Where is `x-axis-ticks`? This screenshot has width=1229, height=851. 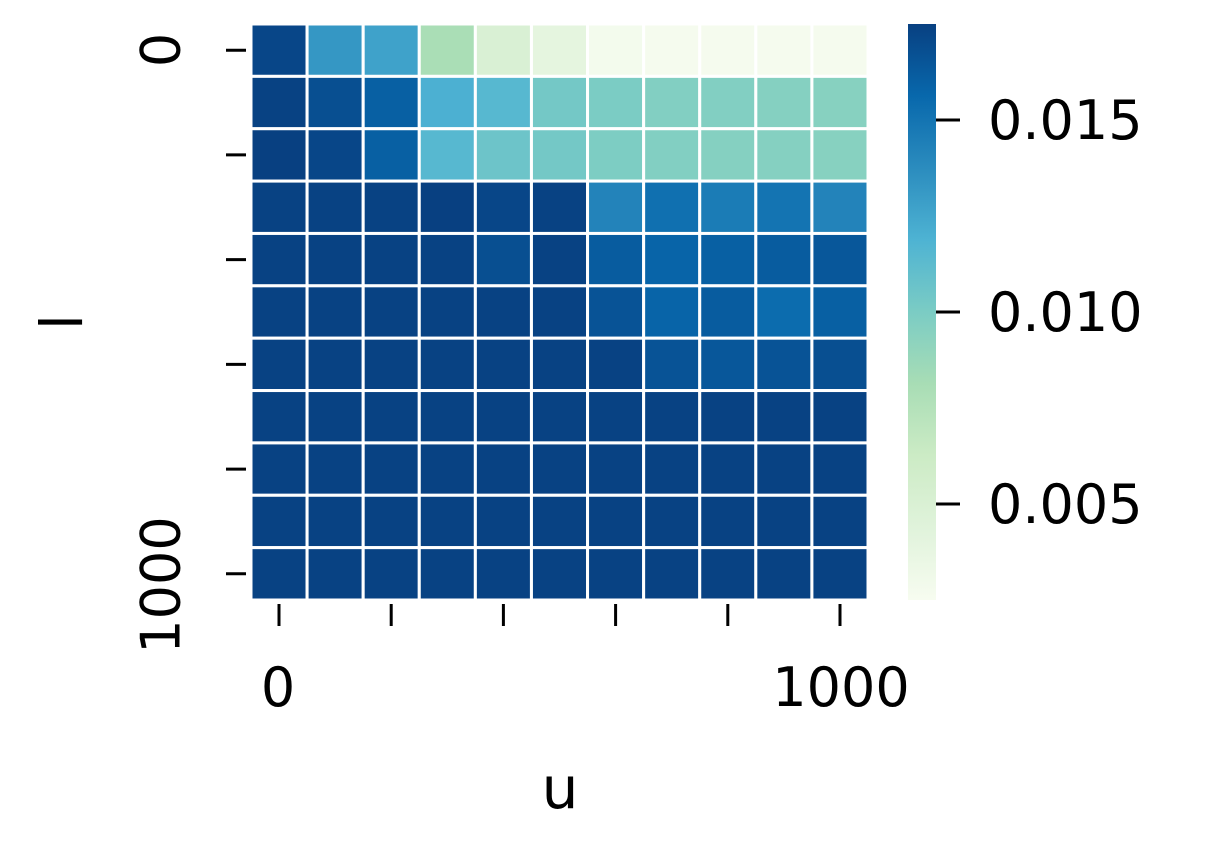
x-axis-ticks is located at coordinates (559, 615).